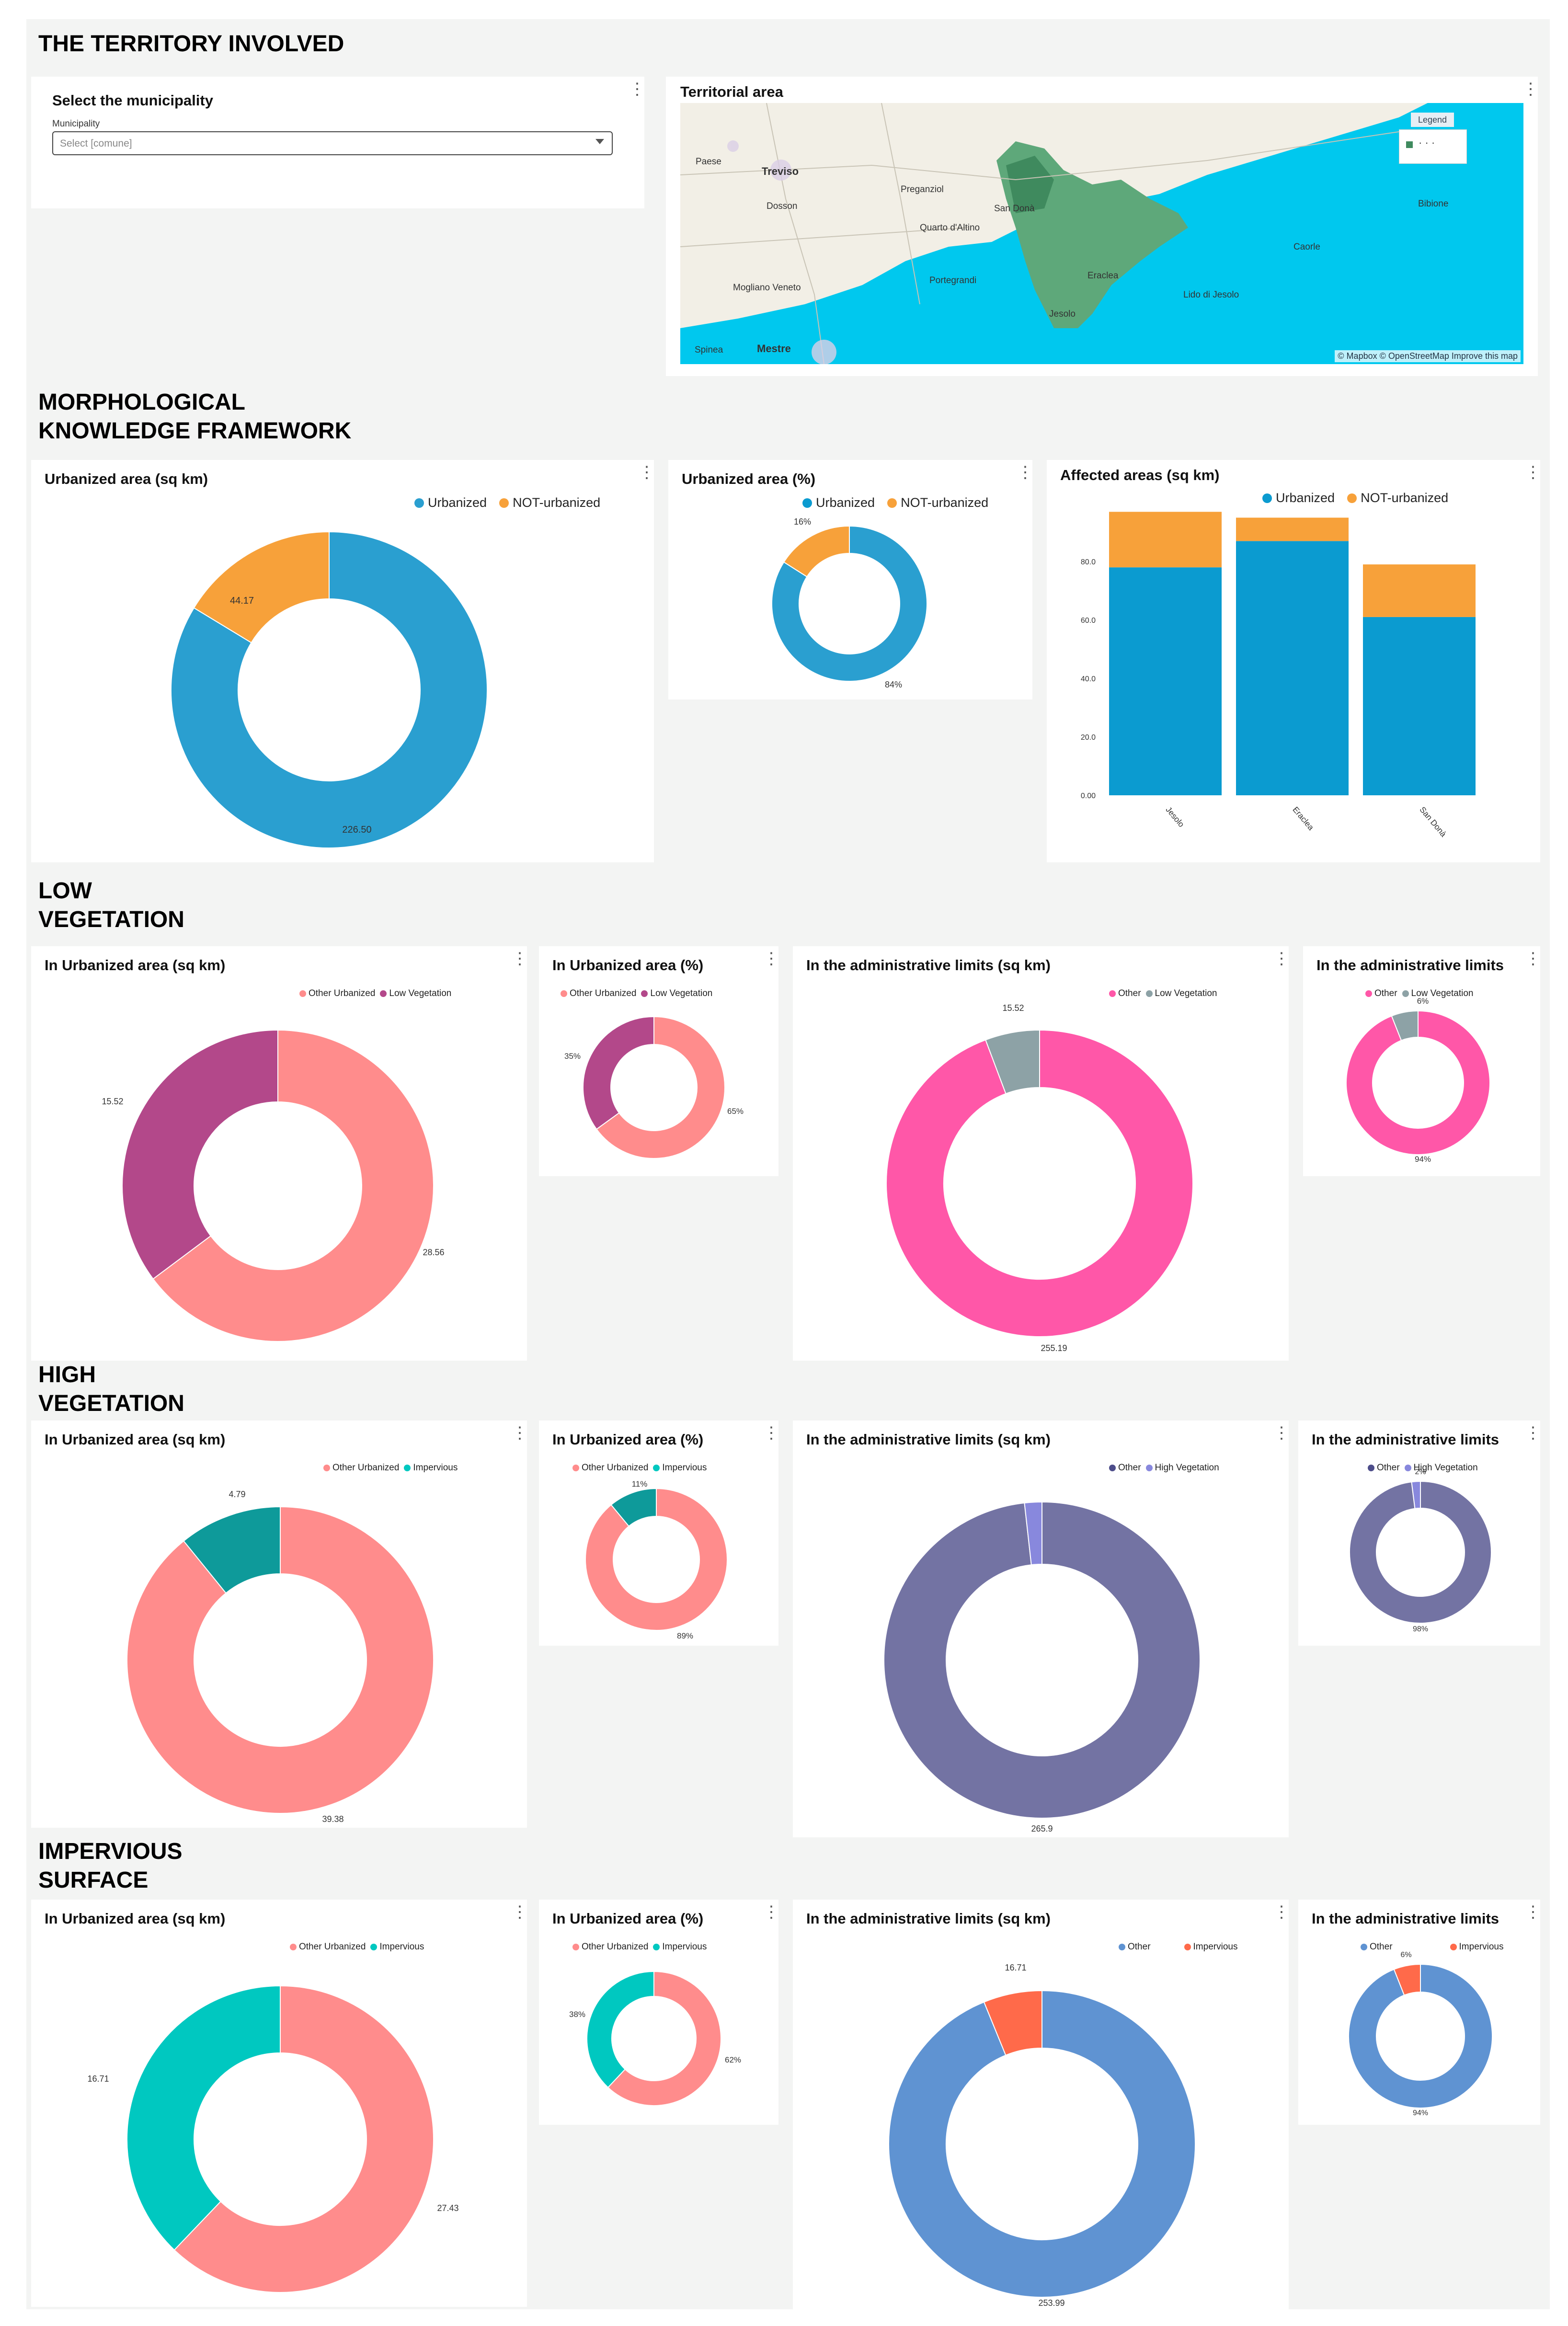  I want to click on data-label-urbanized: 84%, so click(893, 684).